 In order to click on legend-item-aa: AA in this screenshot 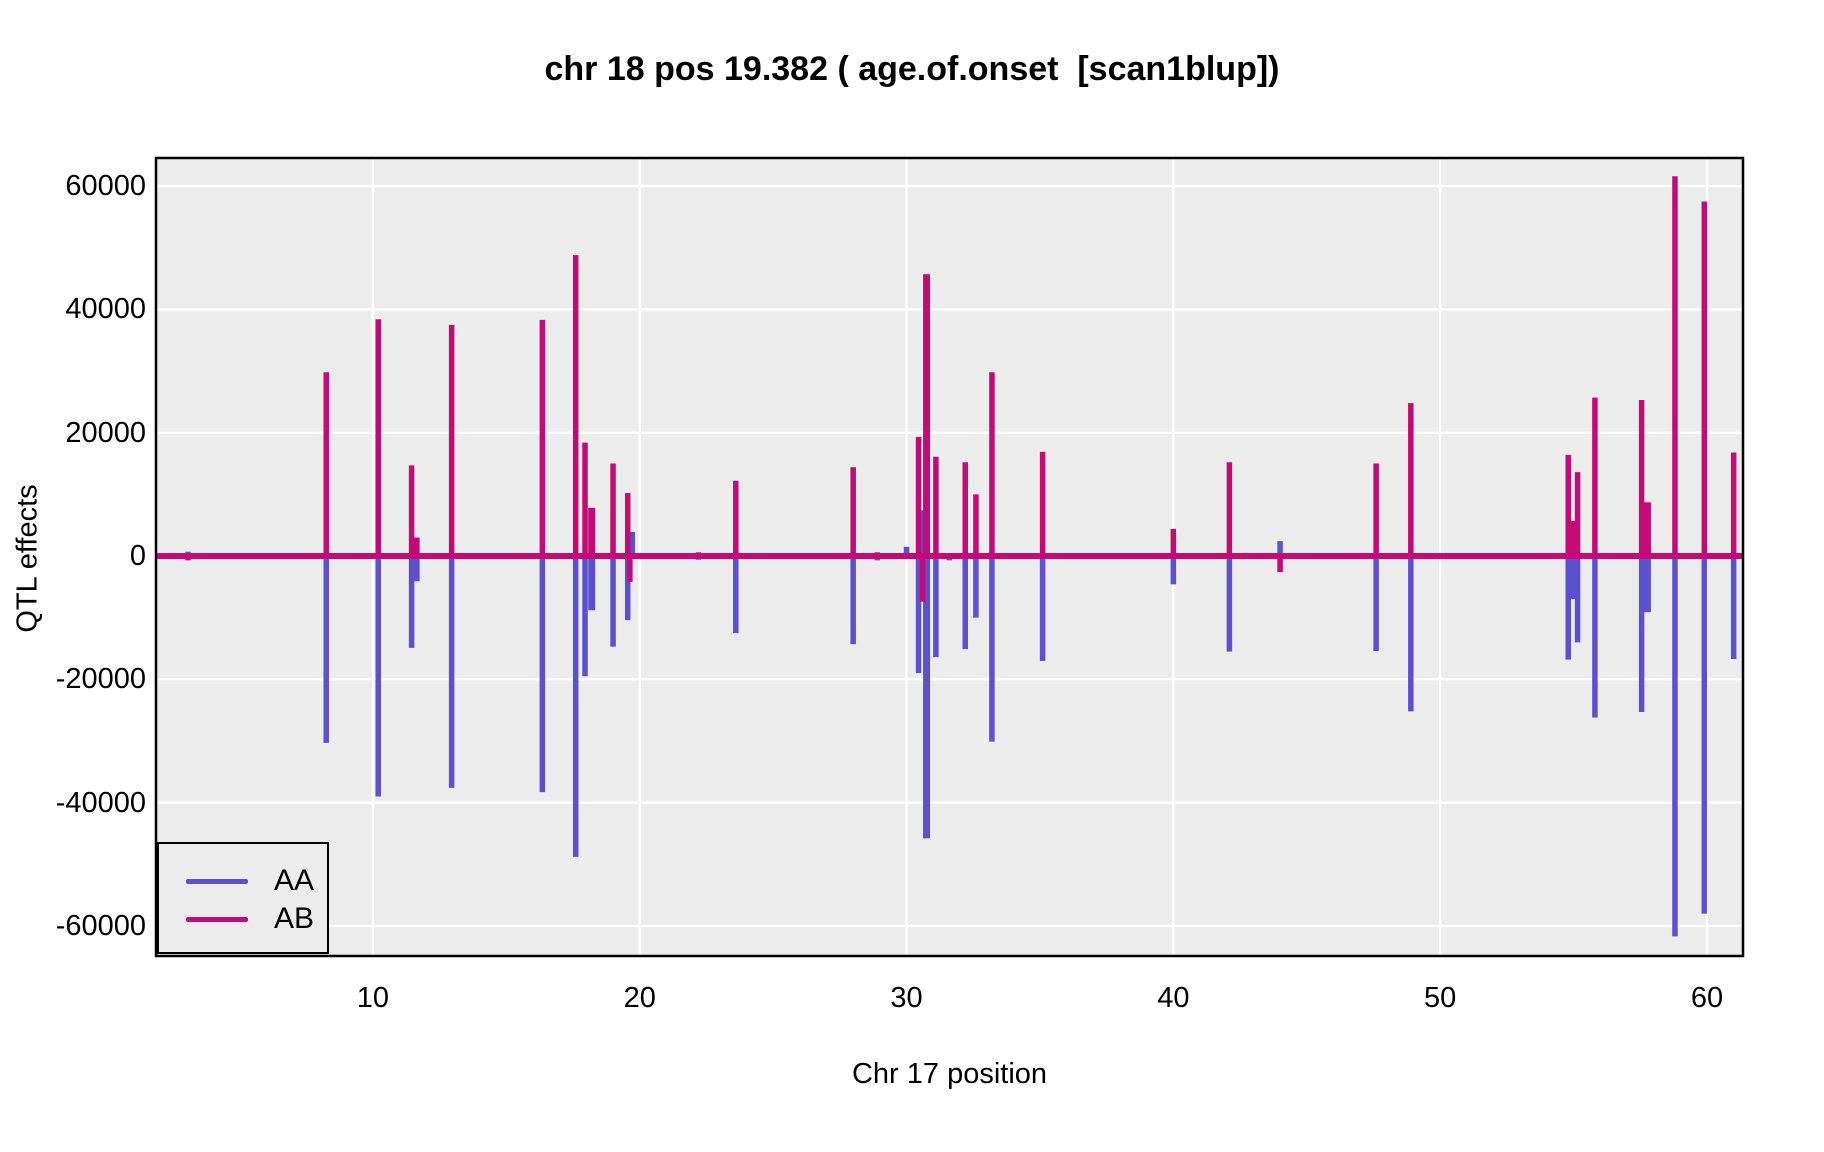, I will do `click(243, 881)`.